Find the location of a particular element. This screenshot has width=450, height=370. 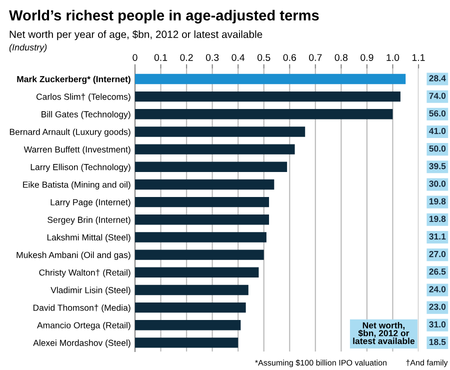

x-tick-label: 0.2 is located at coordinates (186, 57).